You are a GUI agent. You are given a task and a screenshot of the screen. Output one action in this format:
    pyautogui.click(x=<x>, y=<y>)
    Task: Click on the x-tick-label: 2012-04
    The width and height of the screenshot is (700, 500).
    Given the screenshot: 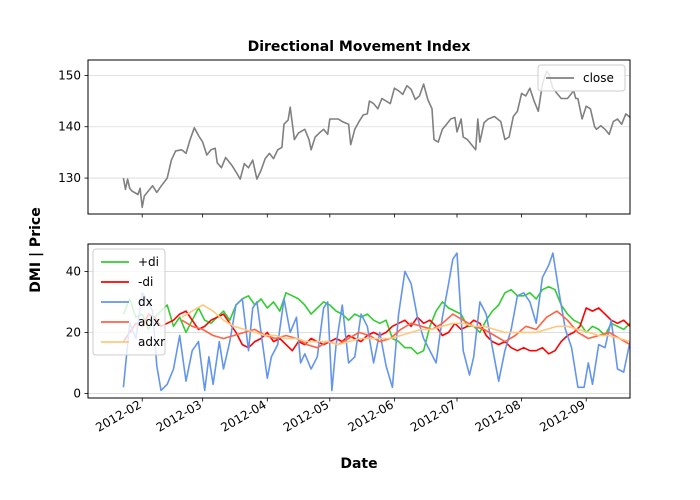 What is the action you would take?
    pyautogui.click(x=243, y=415)
    